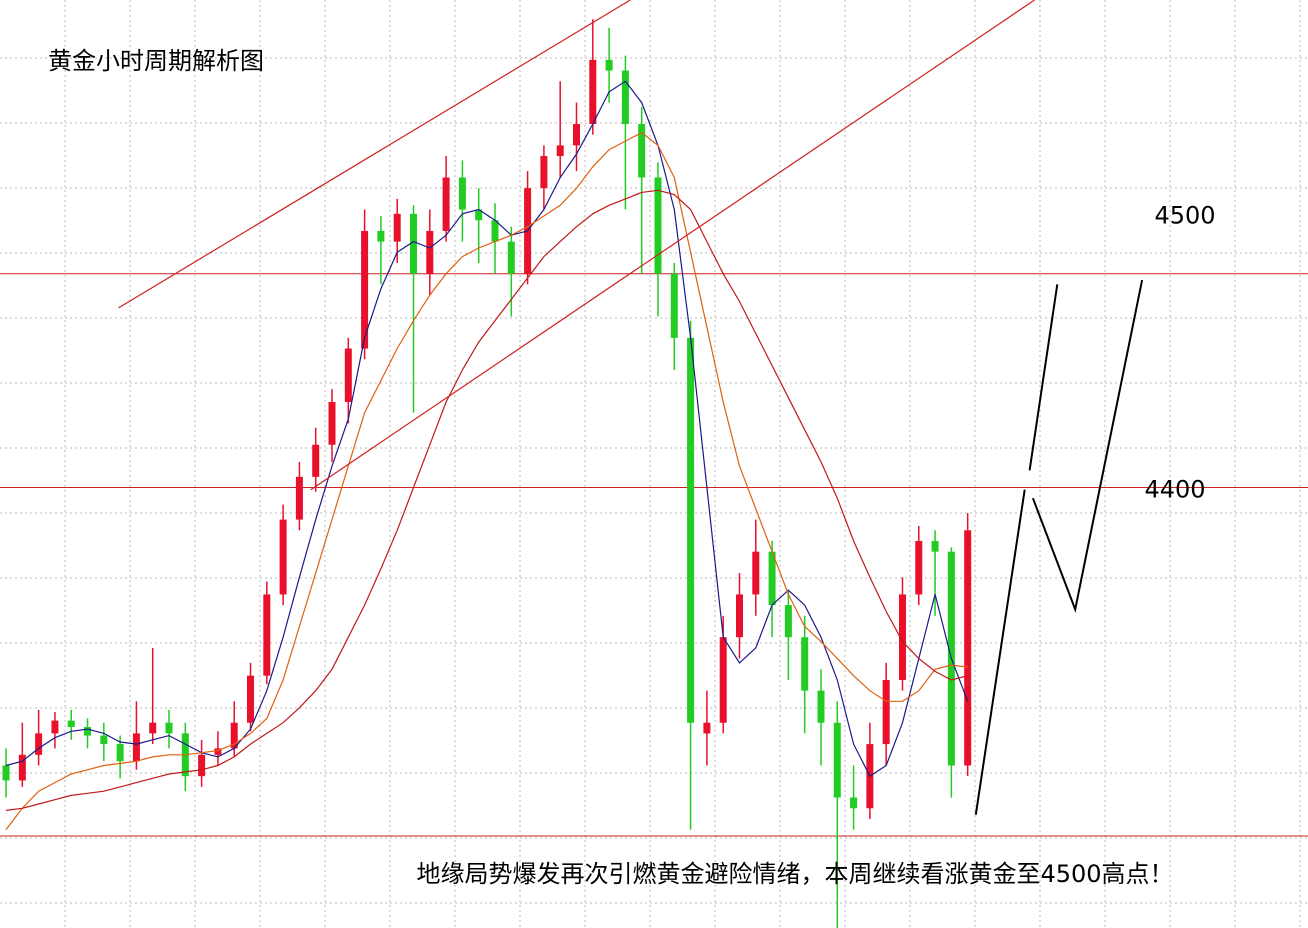  What do you see at coordinates (1174, 490) in the screenshot?
I see `price-label: 4400` at bounding box center [1174, 490].